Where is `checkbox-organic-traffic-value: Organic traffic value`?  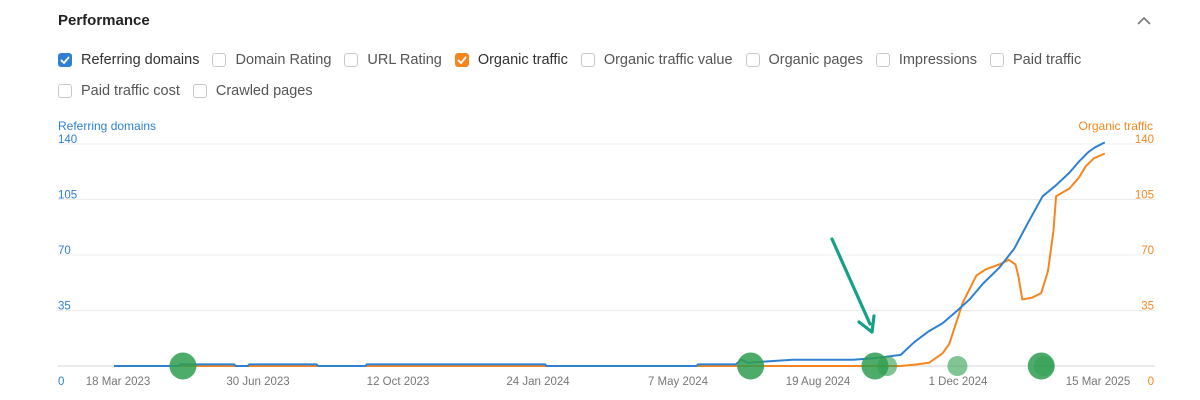
checkbox-organic-traffic-value: Organic traffic value is located at coordinates (656, 60).